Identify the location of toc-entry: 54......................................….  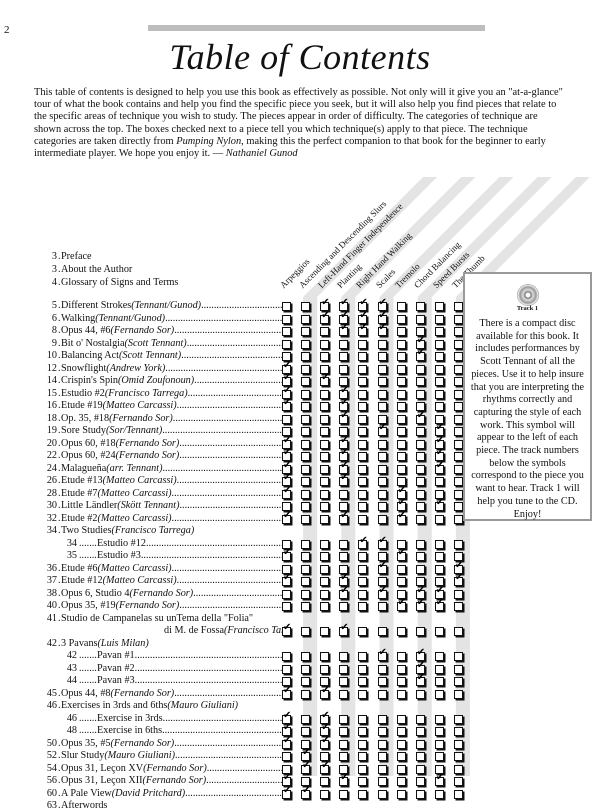
(300, 767).